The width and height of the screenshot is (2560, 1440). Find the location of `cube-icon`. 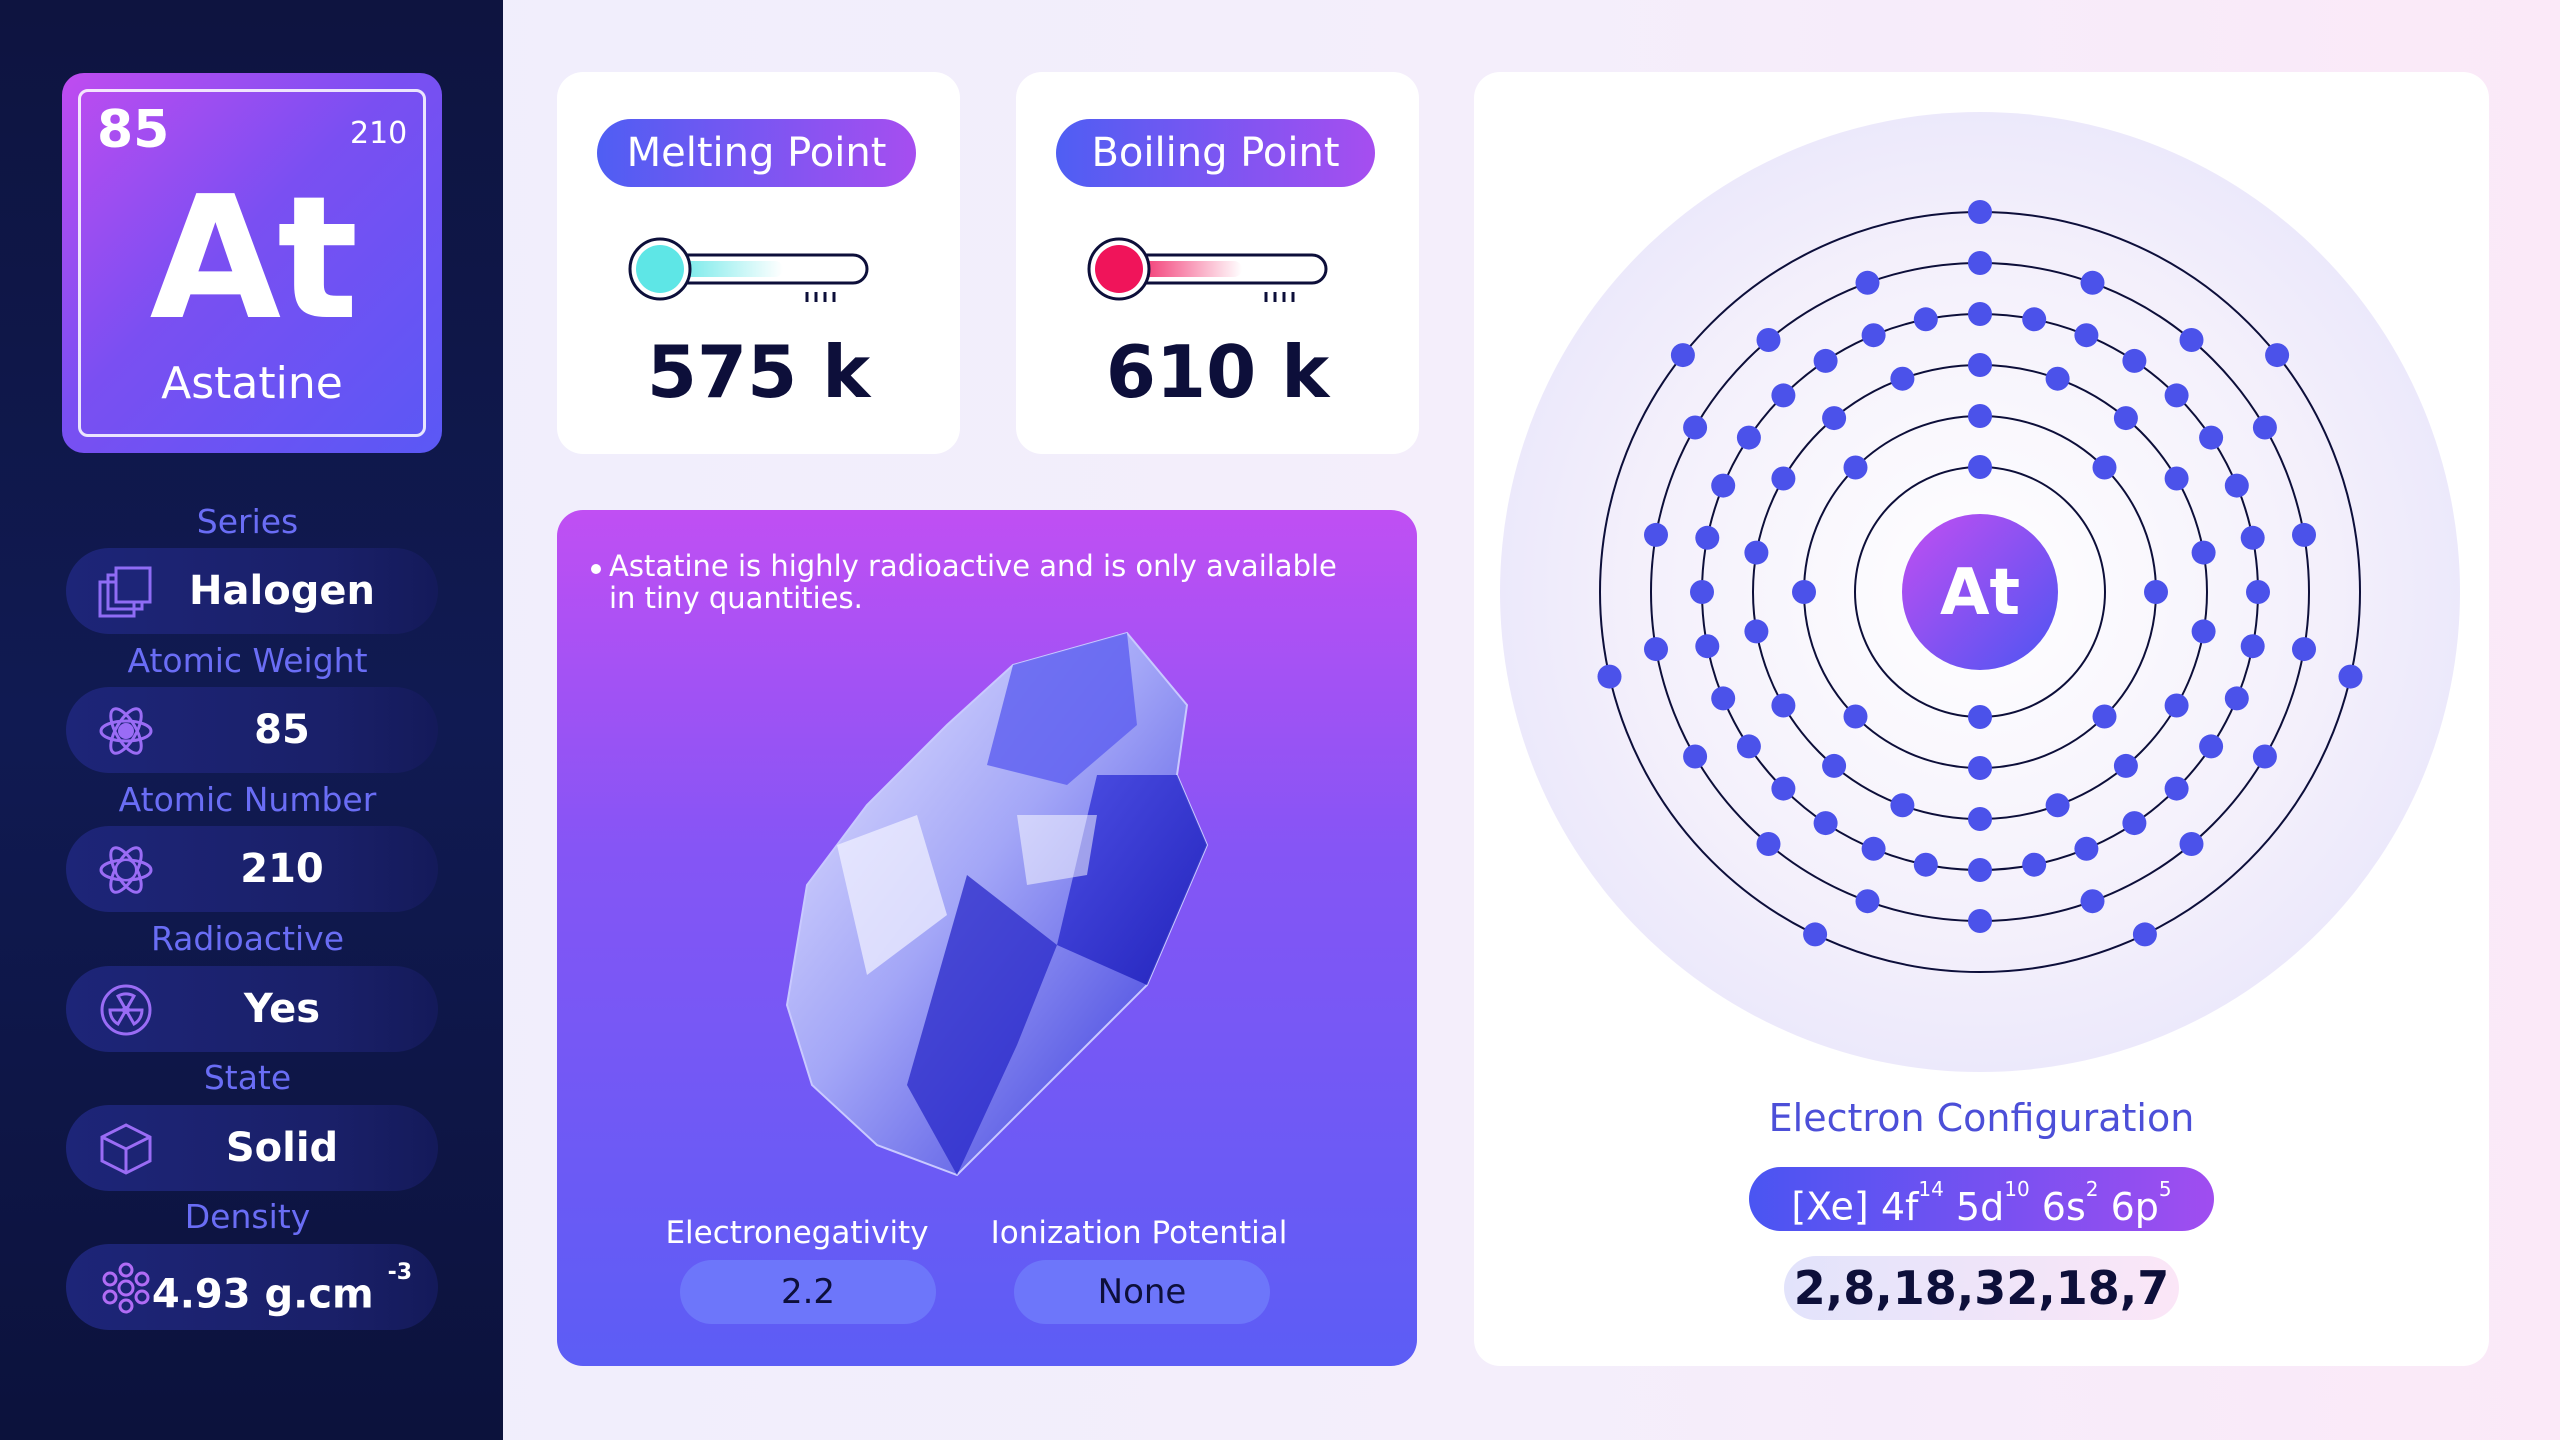

cube-icon is located at coordinates (126, 1149).